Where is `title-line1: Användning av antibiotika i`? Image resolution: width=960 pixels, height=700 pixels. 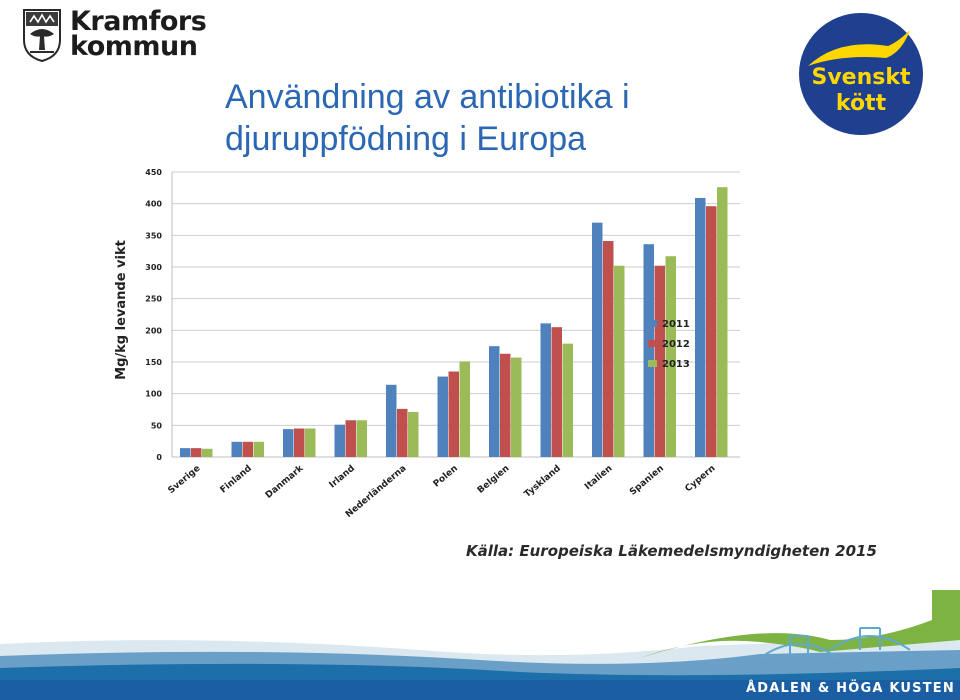 title-line1: Användning av antibiotika i is located at coordinates (427, 97).